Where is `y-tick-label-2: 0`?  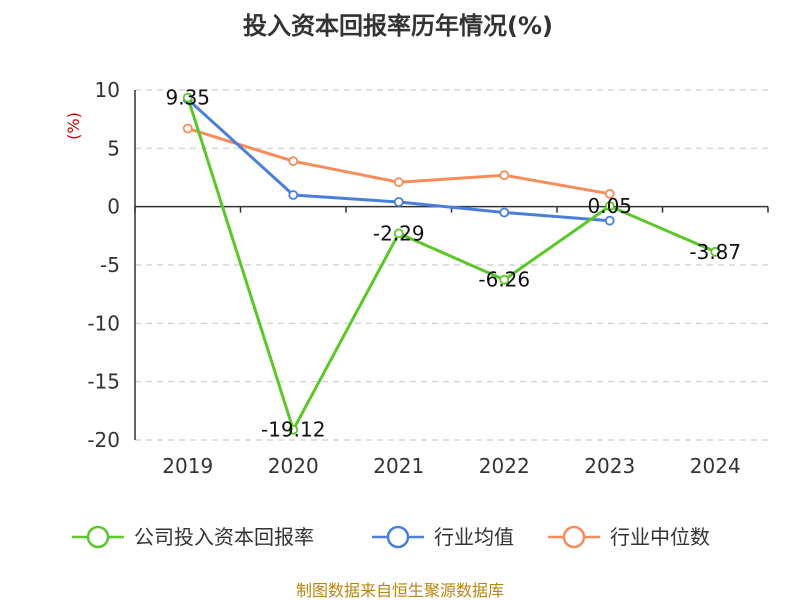
y-tick-label-2: 0 is located at coordinates (113, 207).